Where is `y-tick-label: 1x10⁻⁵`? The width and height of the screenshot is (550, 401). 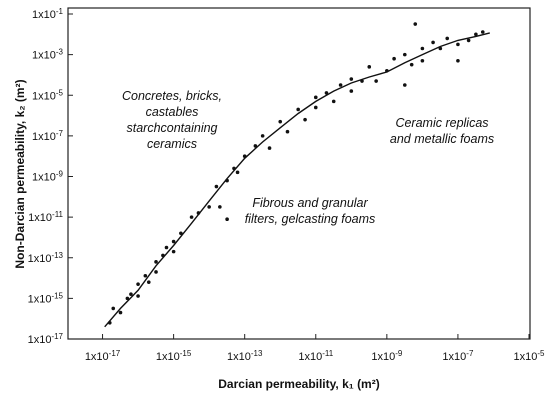
y-tick-label: 1x10⁻⁵ is located at coordinates (48, 95).